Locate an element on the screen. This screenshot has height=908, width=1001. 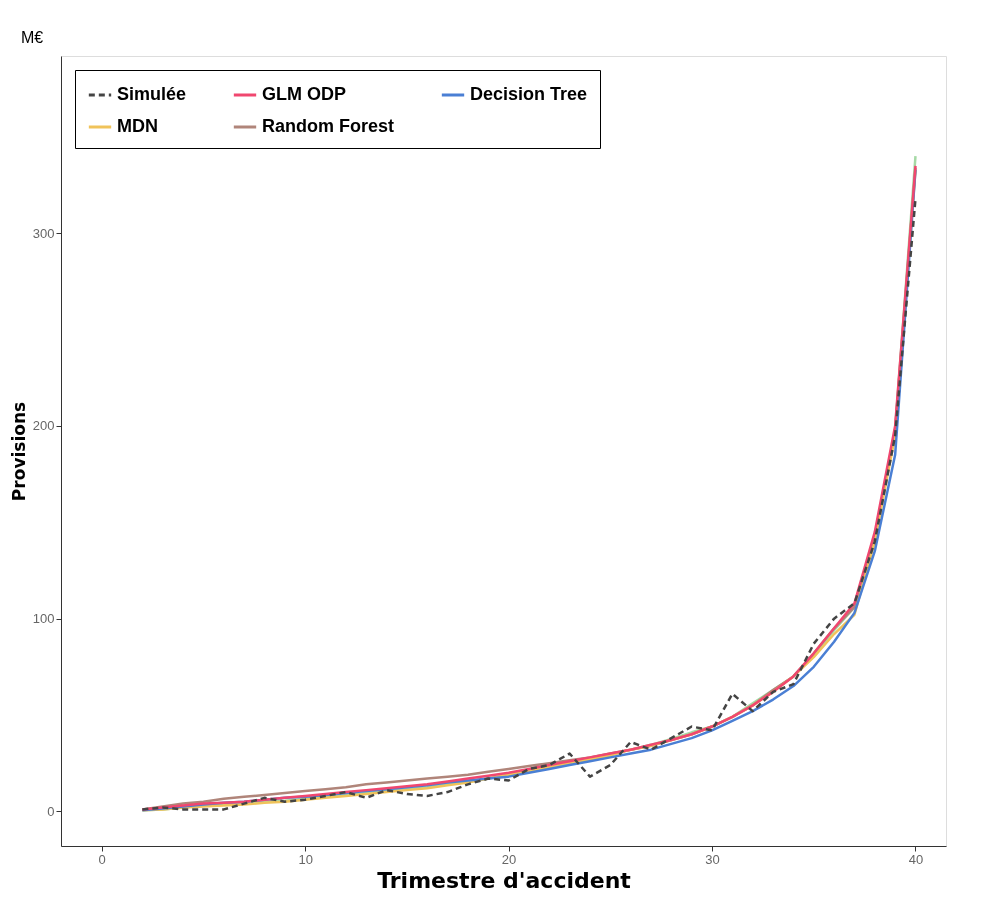
x-tick-label: 30 is located at coordinates (712, 859).